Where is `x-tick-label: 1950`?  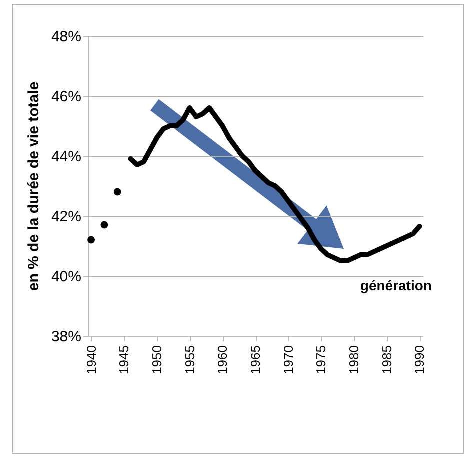 x-tick-label: 1950 is located at coordinates (156, 360).